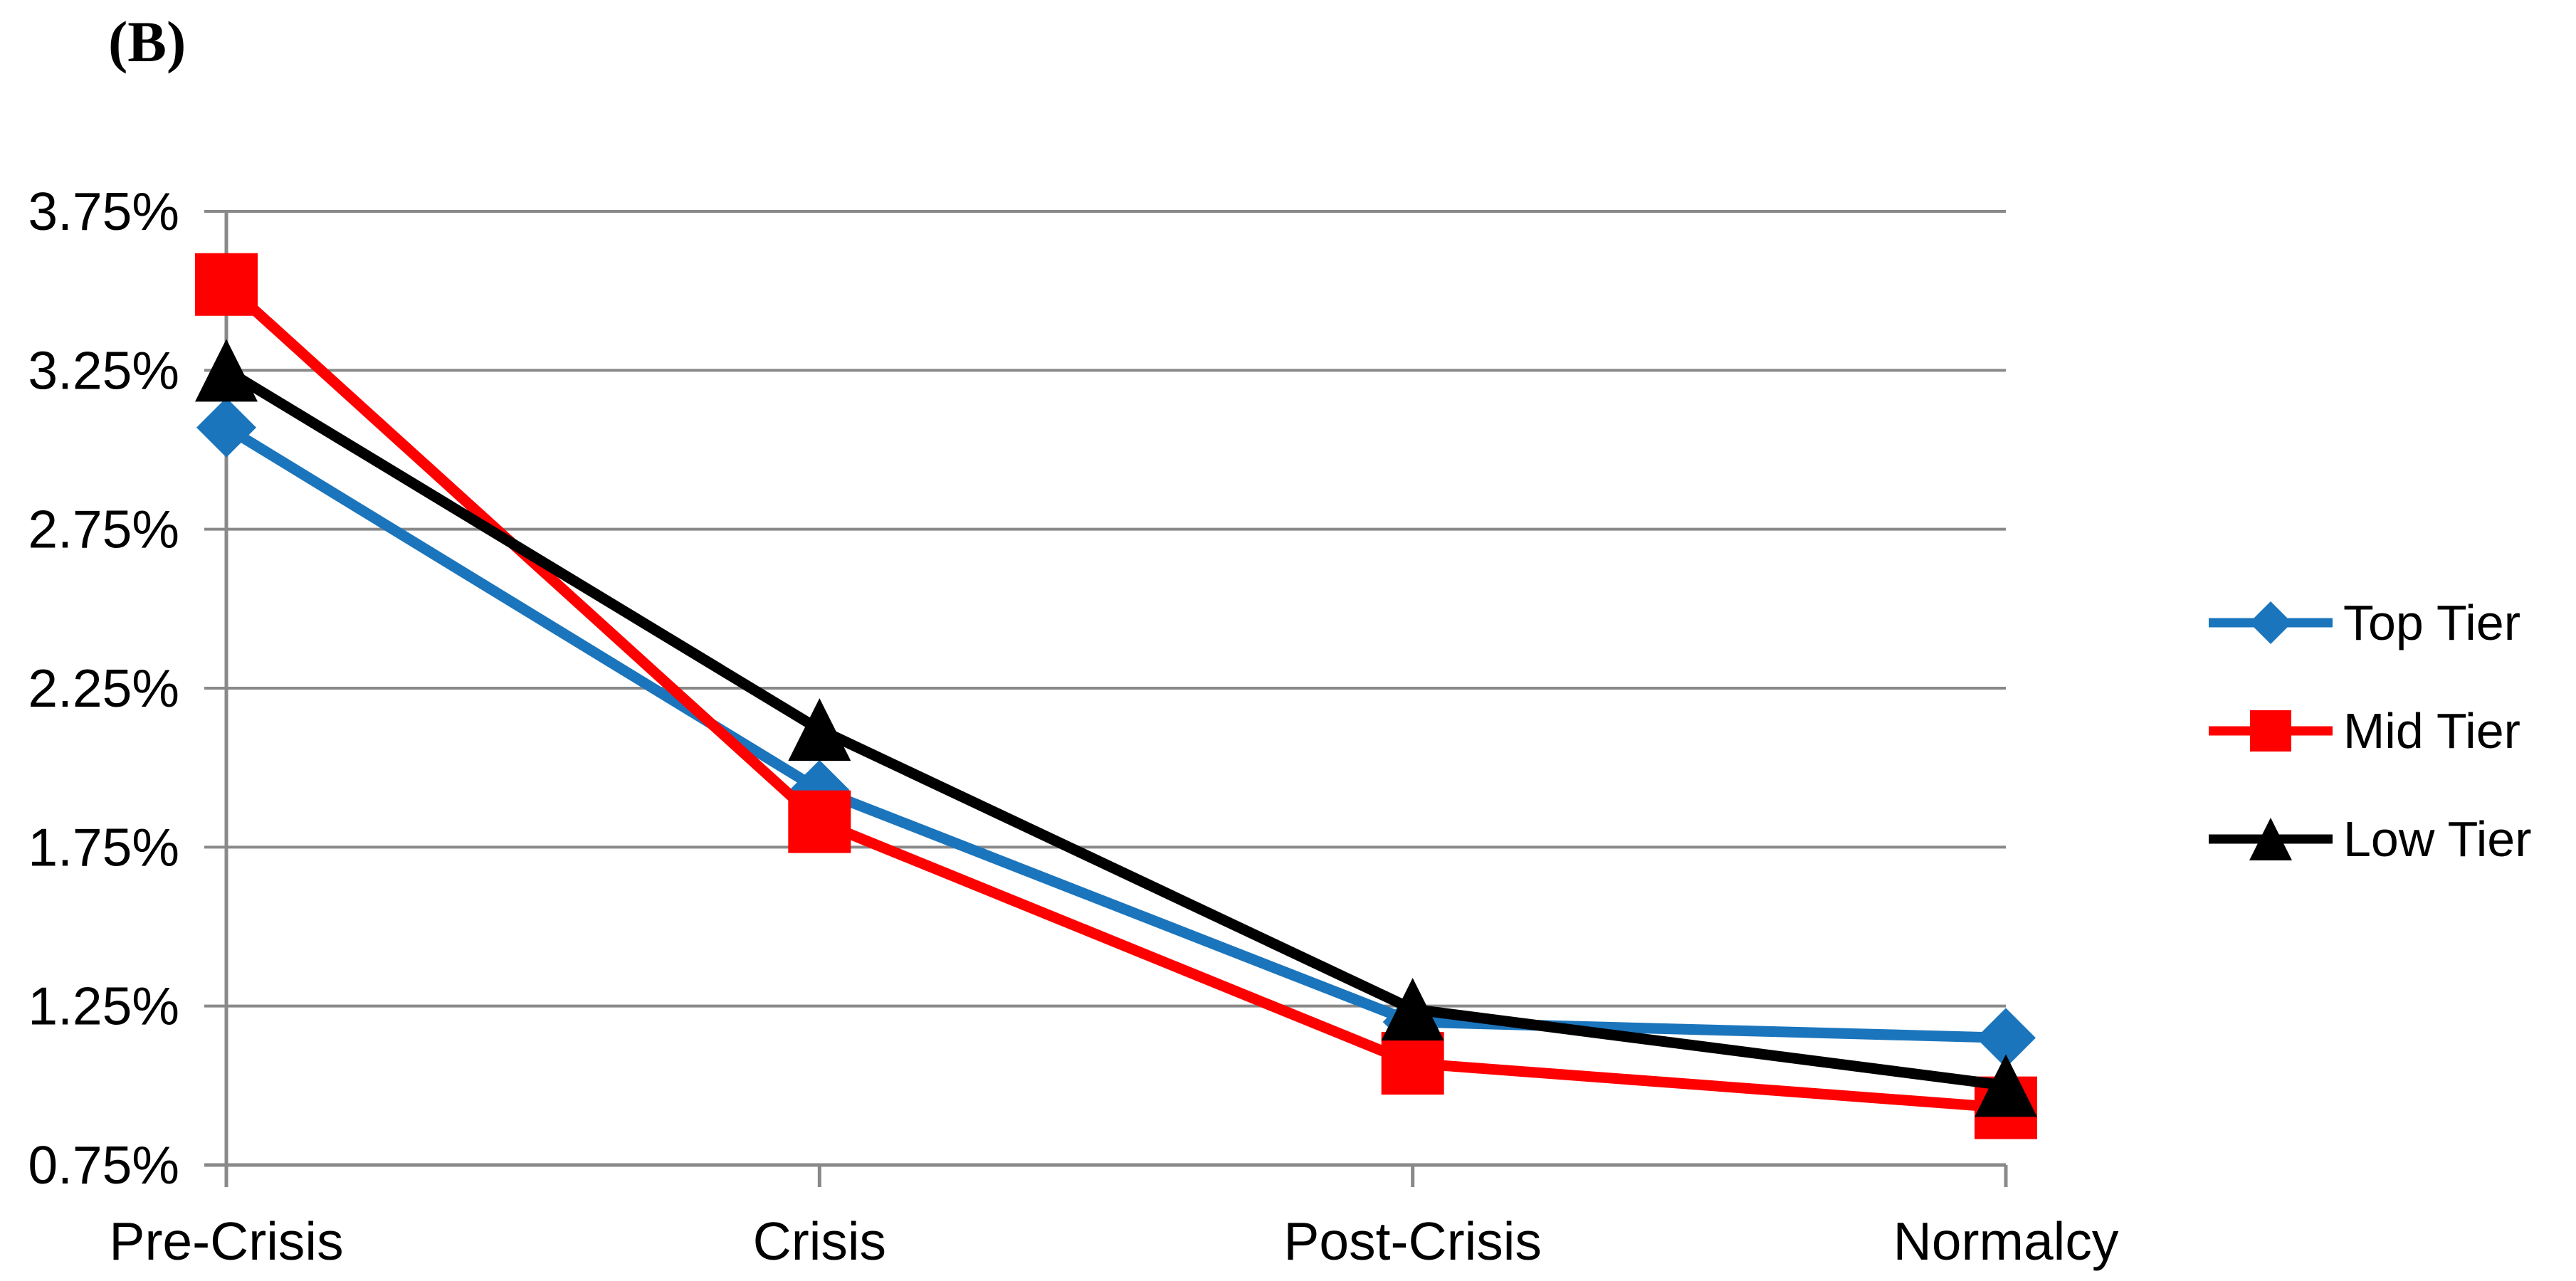 The image size is (2576, 1281). I want to click on y-axis-tick-label: 2.25%, so click(103, 688).